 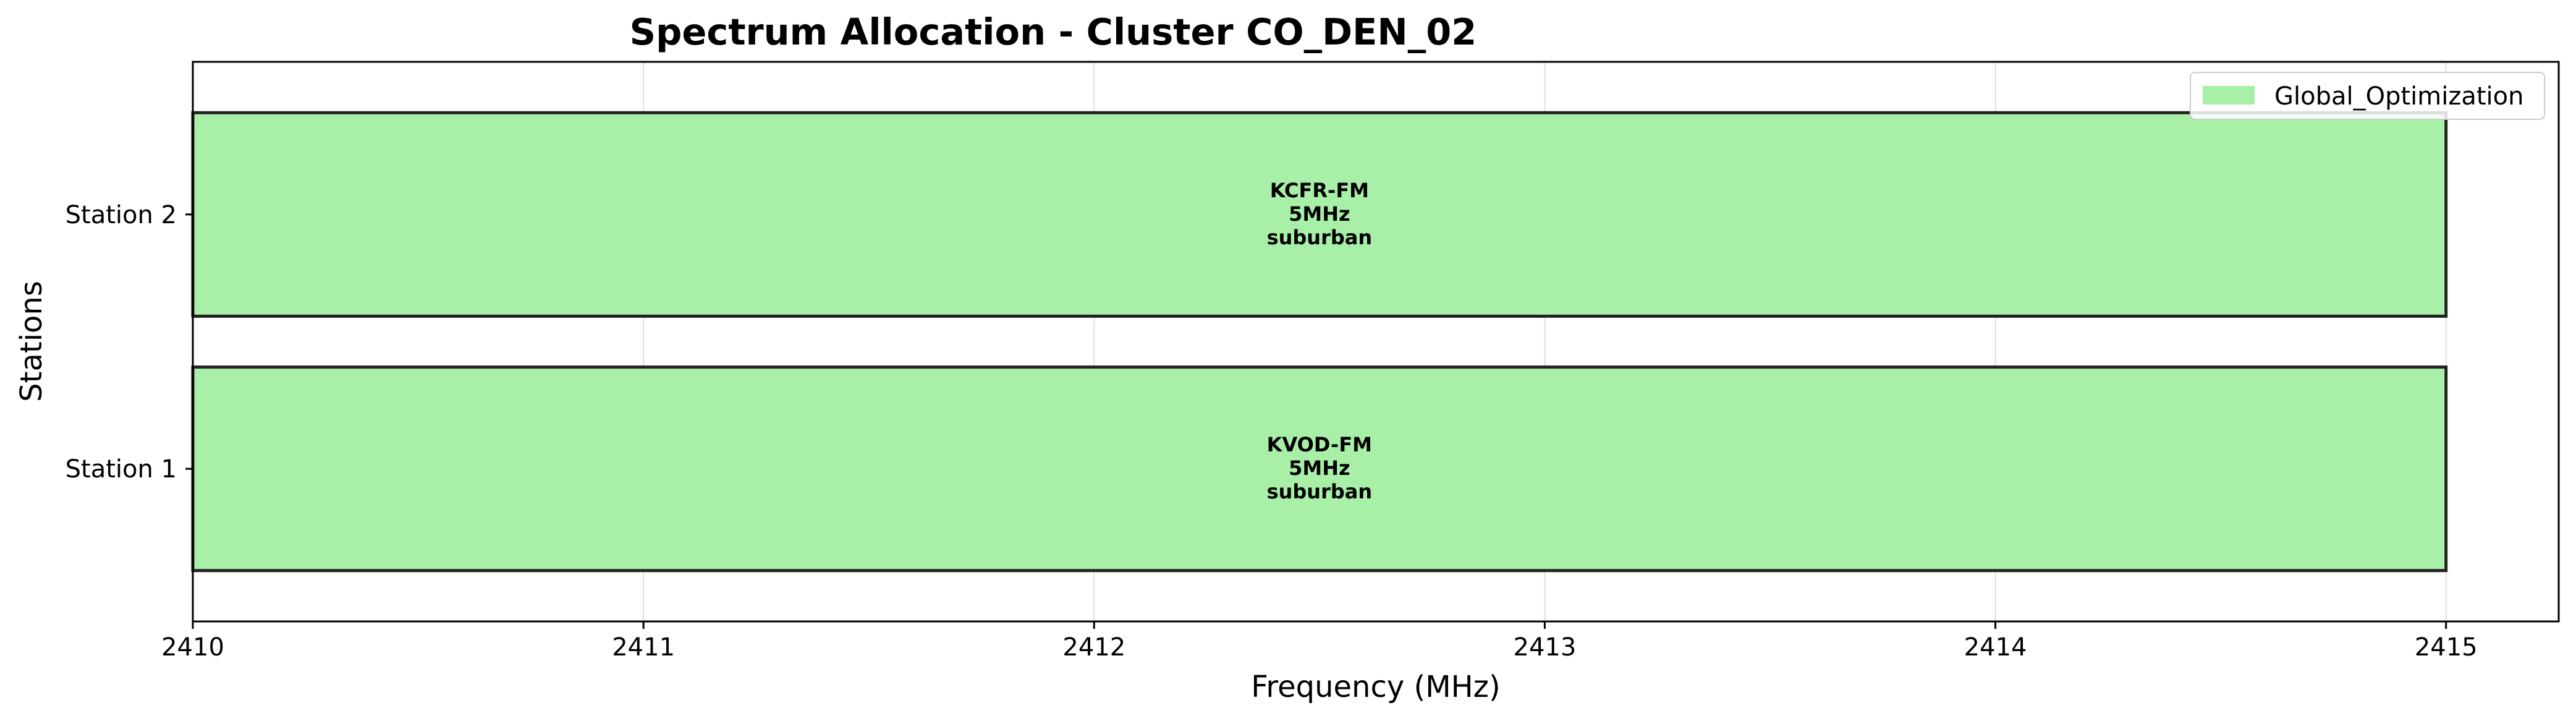 I want to click on legend-swatch, so click(x=2229, y=95).